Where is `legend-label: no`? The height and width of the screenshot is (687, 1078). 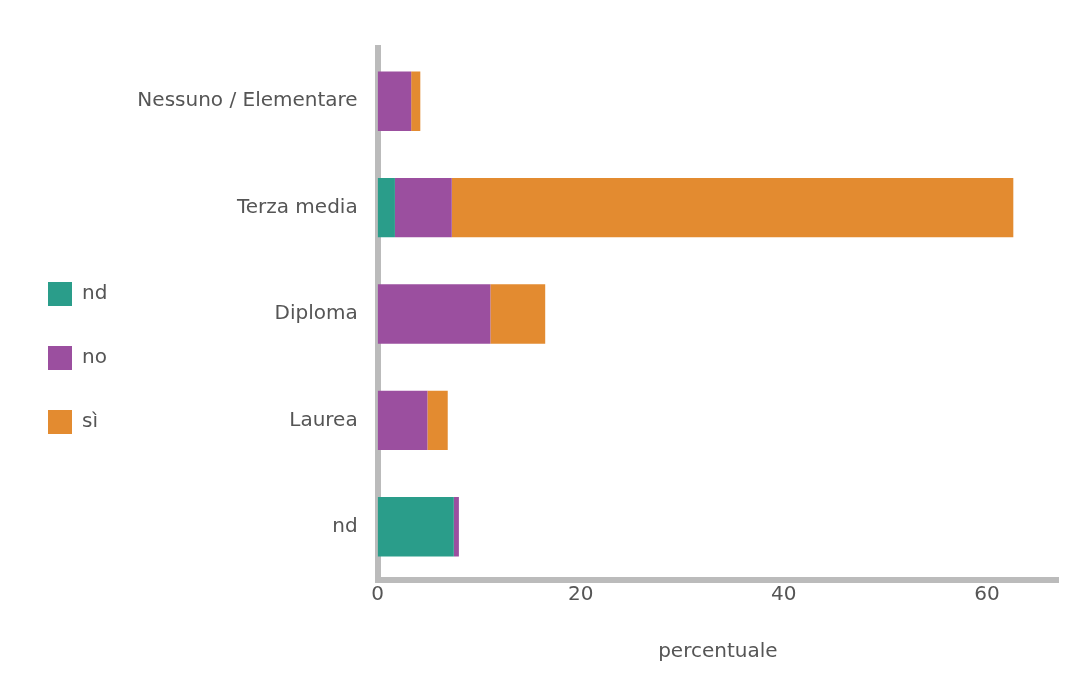
legend-label: no is located at coordinates (94, 356).